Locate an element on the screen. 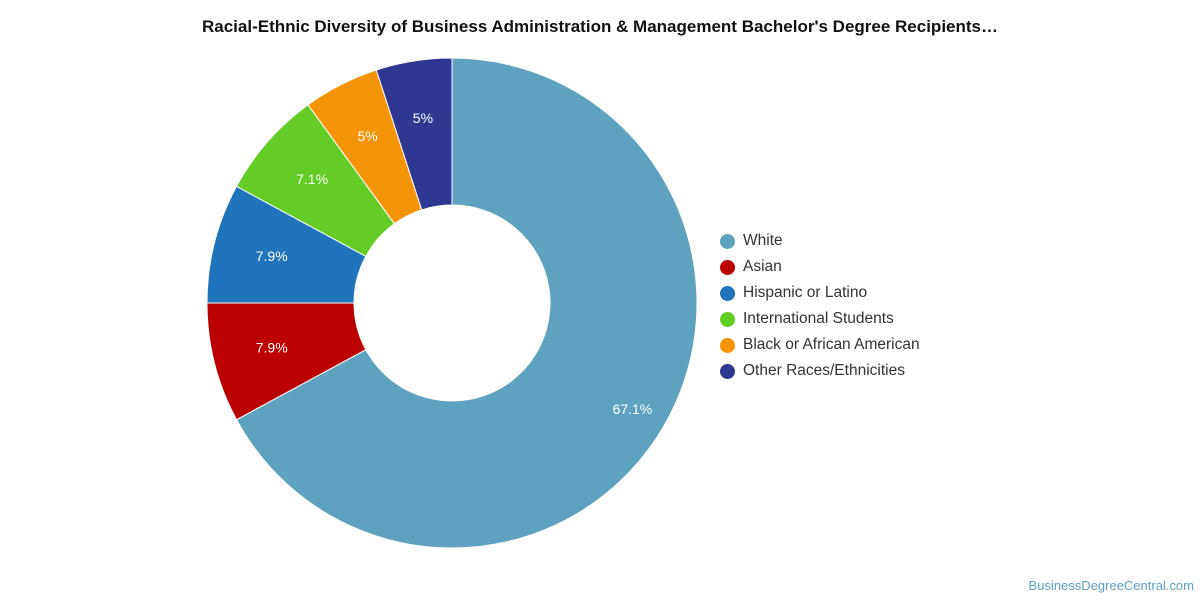 This screenshot has height=600, width=1200. slice-label-white: 67.1% is located at coordinates (633, 409).